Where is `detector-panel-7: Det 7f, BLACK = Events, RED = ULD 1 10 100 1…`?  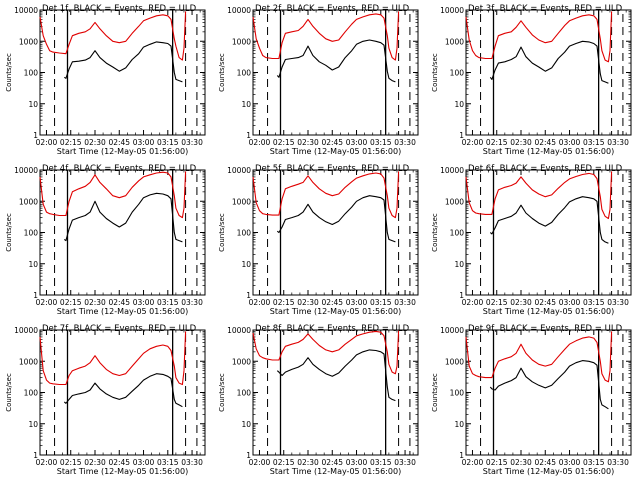
detector-panel-7: Det 7f, BLACK = Events, RED = ULD 1 10 100 1… is located at coordinates (105, 400).